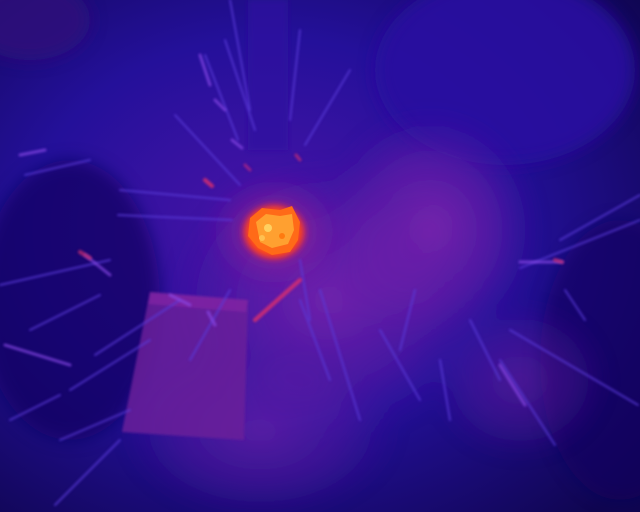  I want to click on background-rod, so click(268, 75).